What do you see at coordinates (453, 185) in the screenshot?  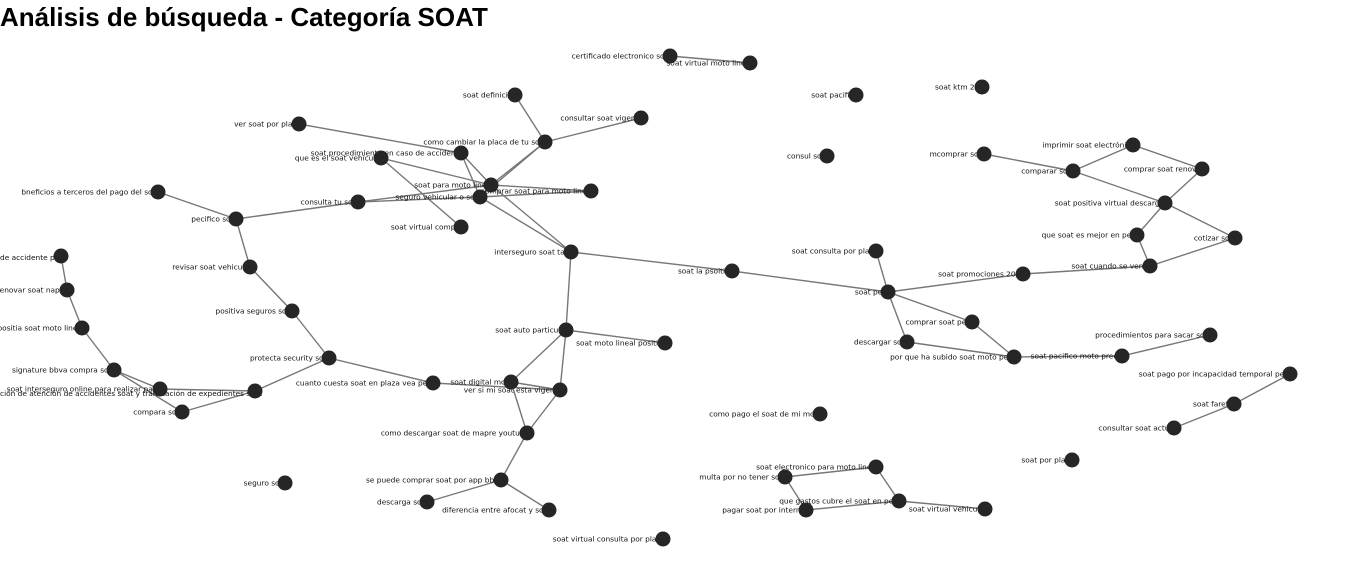 I see `node-label: soat para moto lineal` at bounding box center [453, 185].